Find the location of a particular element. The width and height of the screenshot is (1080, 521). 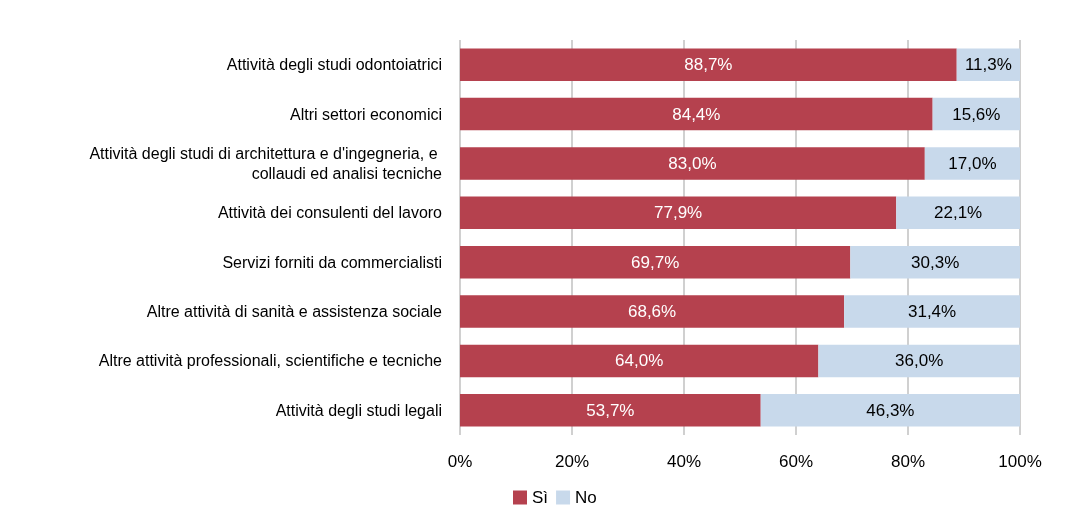

x-tick-label: 40% is located at coordinates (684, 461).